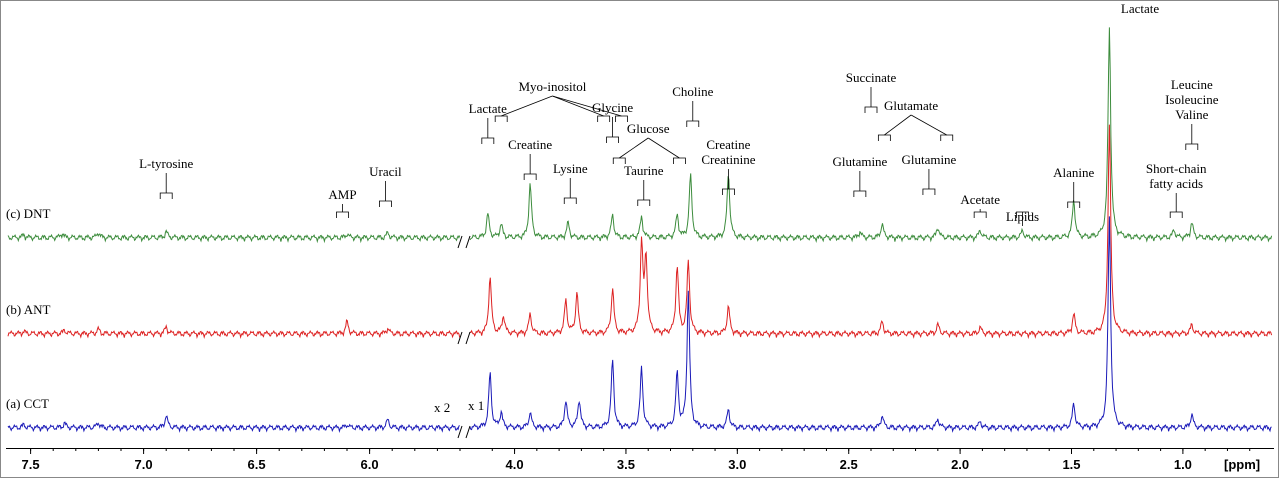 Image resolution: width=1280 pixels, height=479 pixels. I want to click on annotation-label: Glutamine, so click(928, 159).